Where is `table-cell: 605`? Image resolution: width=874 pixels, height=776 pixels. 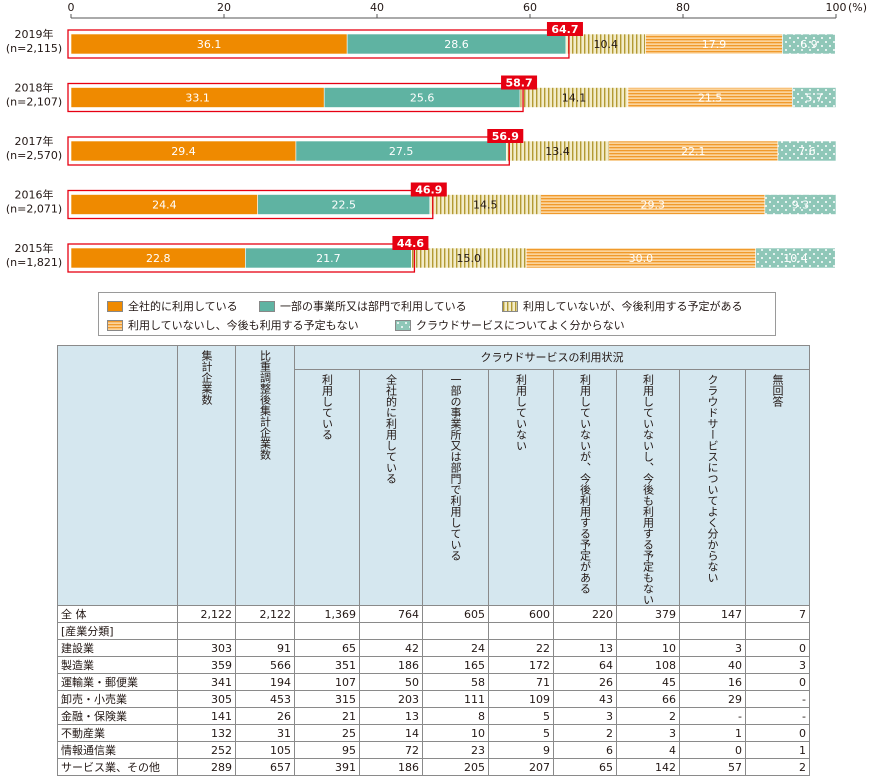 table-cell: 605 is located at coordinates (455, 614).